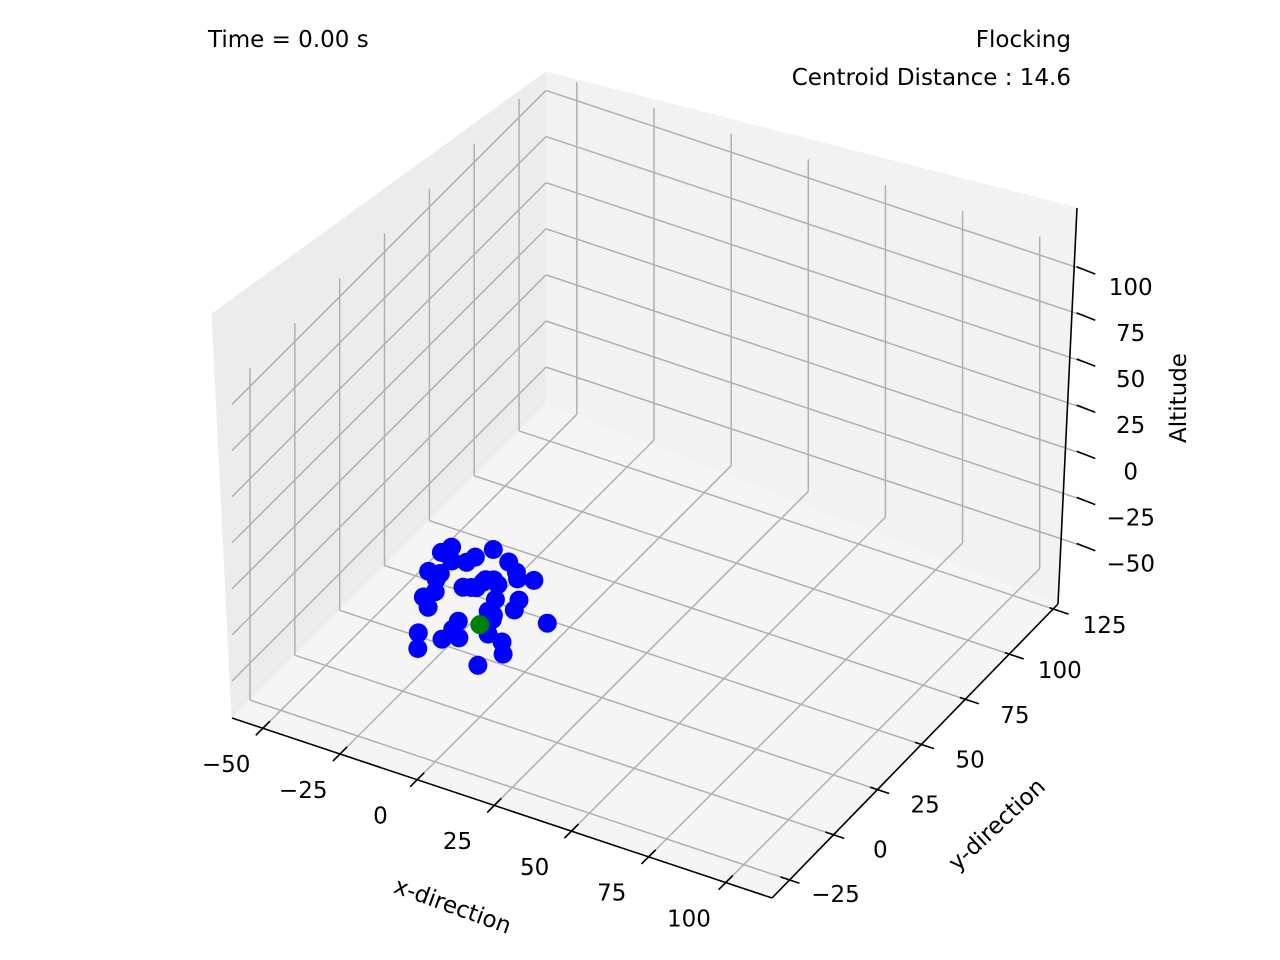 This screenshot has width=1280, height=960. I want to click on y-tick-label: 25, so click(925, 806).